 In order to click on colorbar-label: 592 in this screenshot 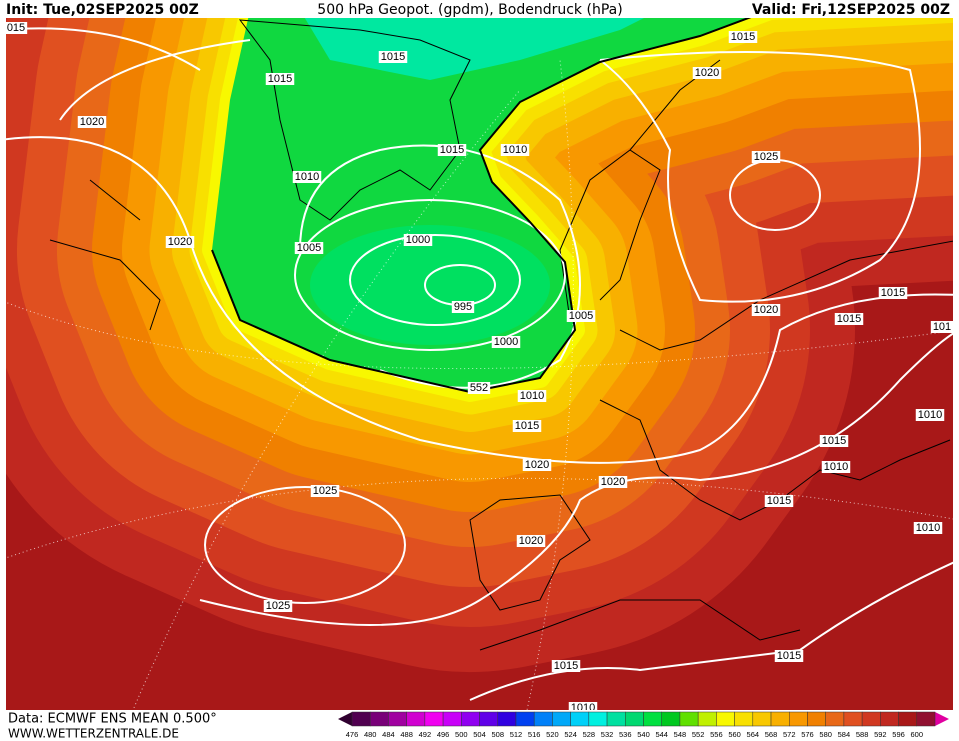, I will do `click(880, 734)`.